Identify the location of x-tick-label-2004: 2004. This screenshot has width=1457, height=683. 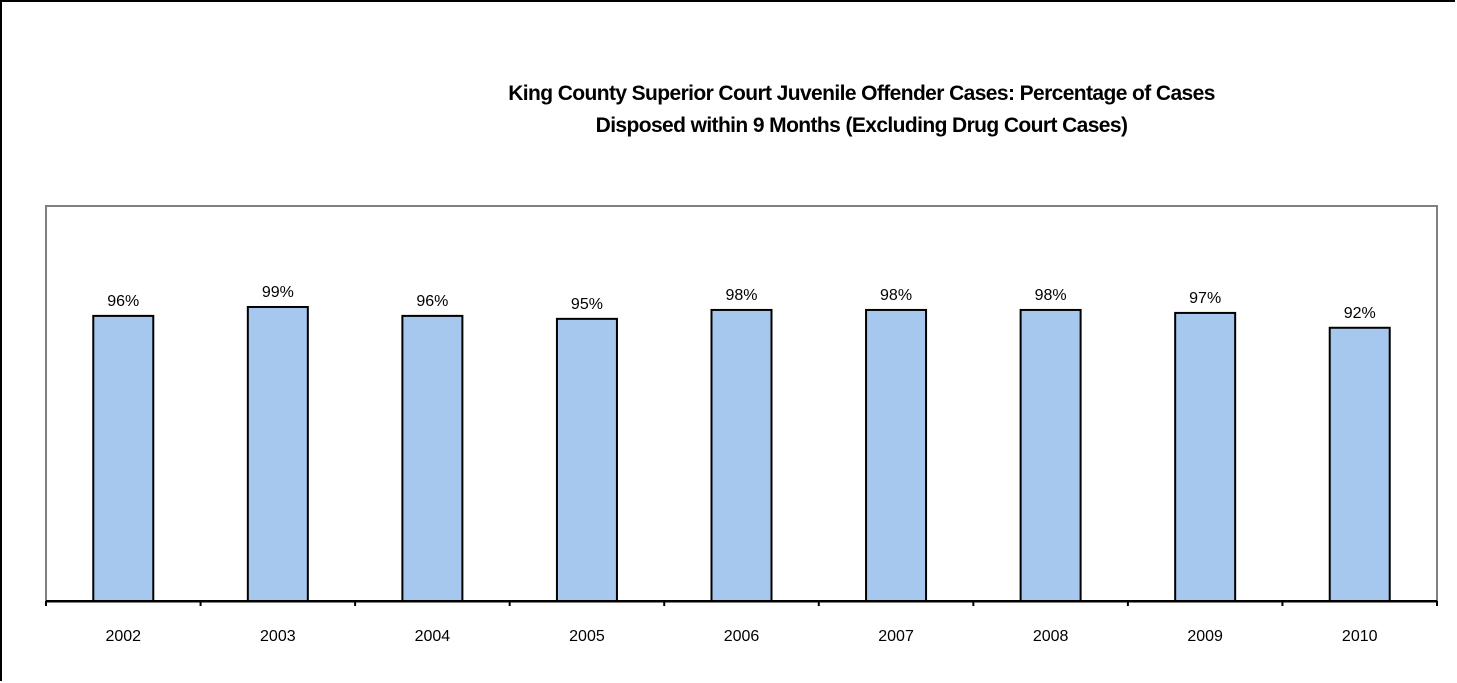
(433, 636).